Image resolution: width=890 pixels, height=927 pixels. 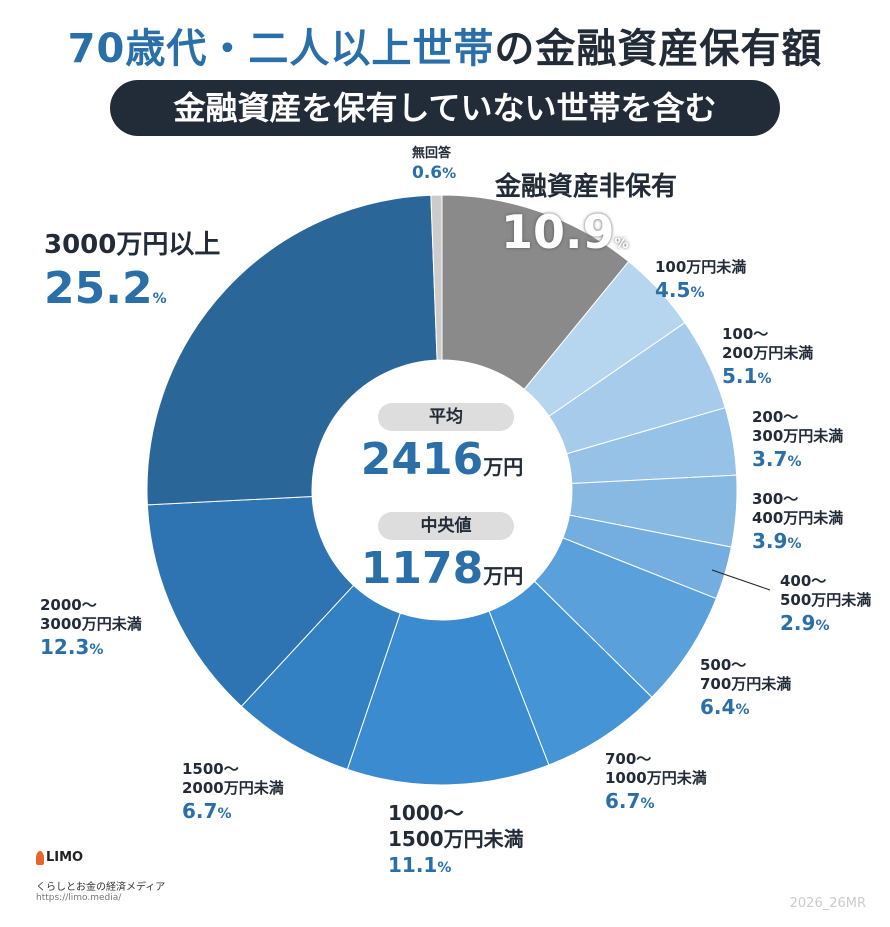 I want to click on slice-label-10: 2000〜 3000万円未満 12.3%, so click(x=91, y=629).